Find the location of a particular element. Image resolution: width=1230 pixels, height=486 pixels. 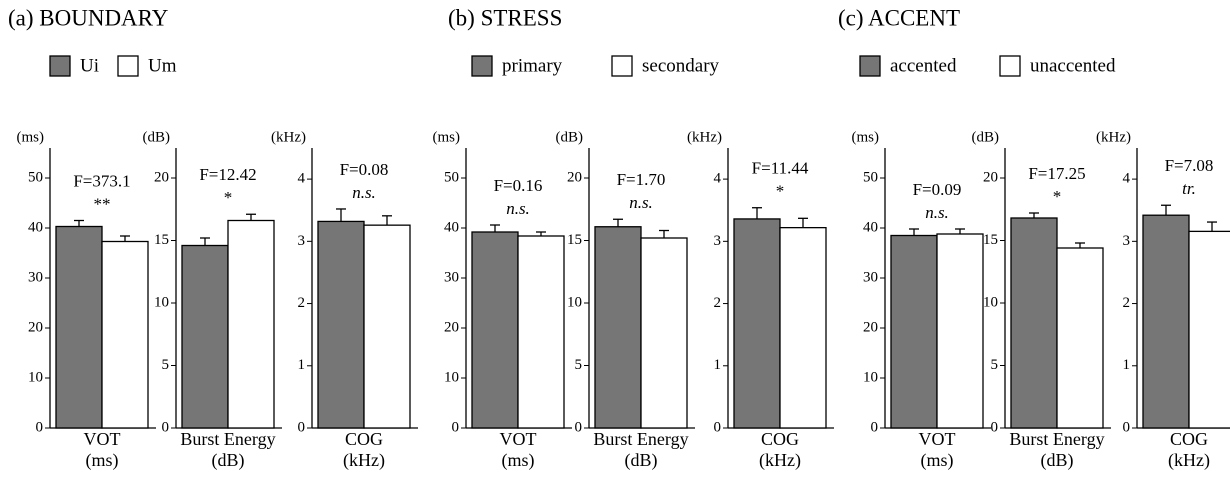

legend-label: primary is located at coordinates (532, 65).